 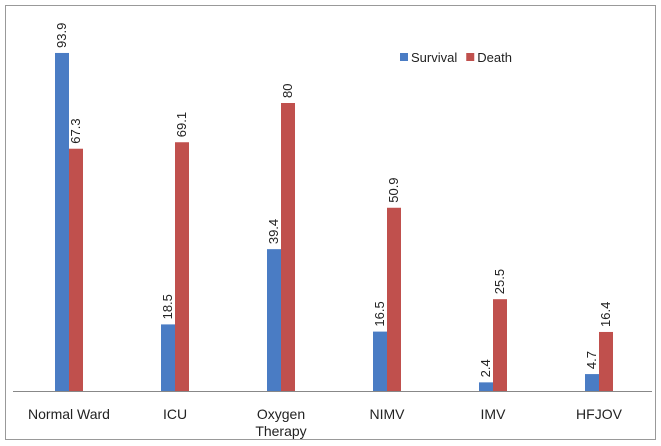 What do you see at coordinates (605, 314) in the screenshot?
I see `value-label: 16.4` at bounding box center [605, 314].